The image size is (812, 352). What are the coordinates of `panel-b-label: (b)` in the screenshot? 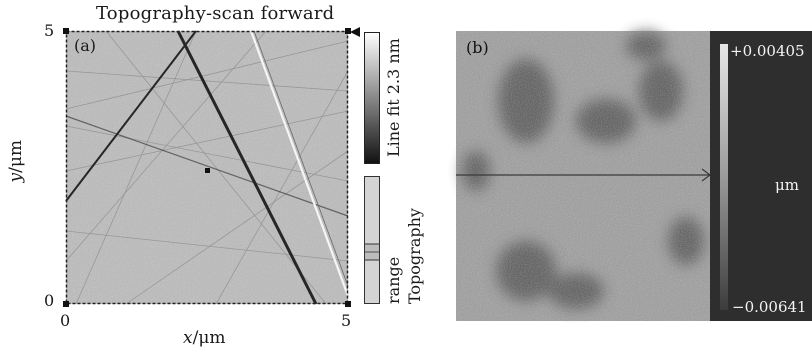 It's located at (477, 47).